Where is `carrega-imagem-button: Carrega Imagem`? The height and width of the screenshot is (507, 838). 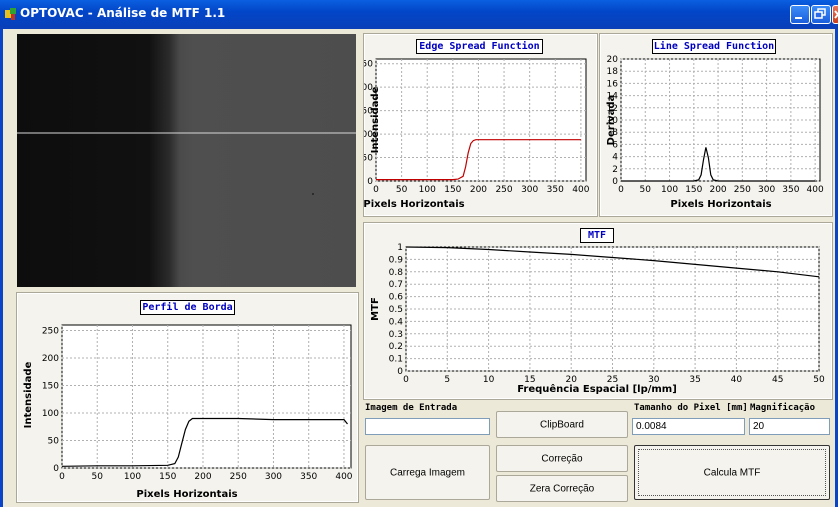 carrega-imagem-button: Carrega Imagem is located at coordinates (427, 472).